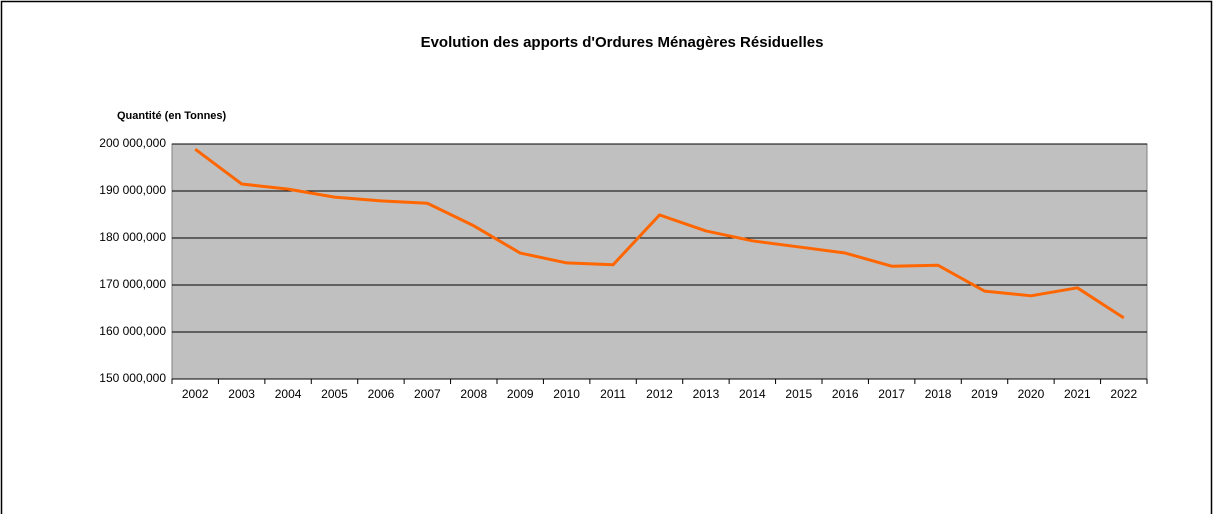  What do you see at coordinates (132, 237) in the screenshot?
I see `y-tick-label: 180 000,000` at bounding box center [132, 237].